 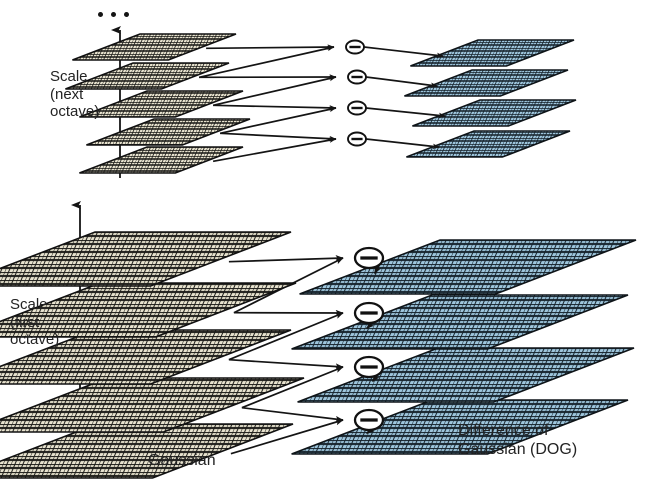 I want to click on gaussian-branch-first-octave-4-b, so click(x=287, y=437).